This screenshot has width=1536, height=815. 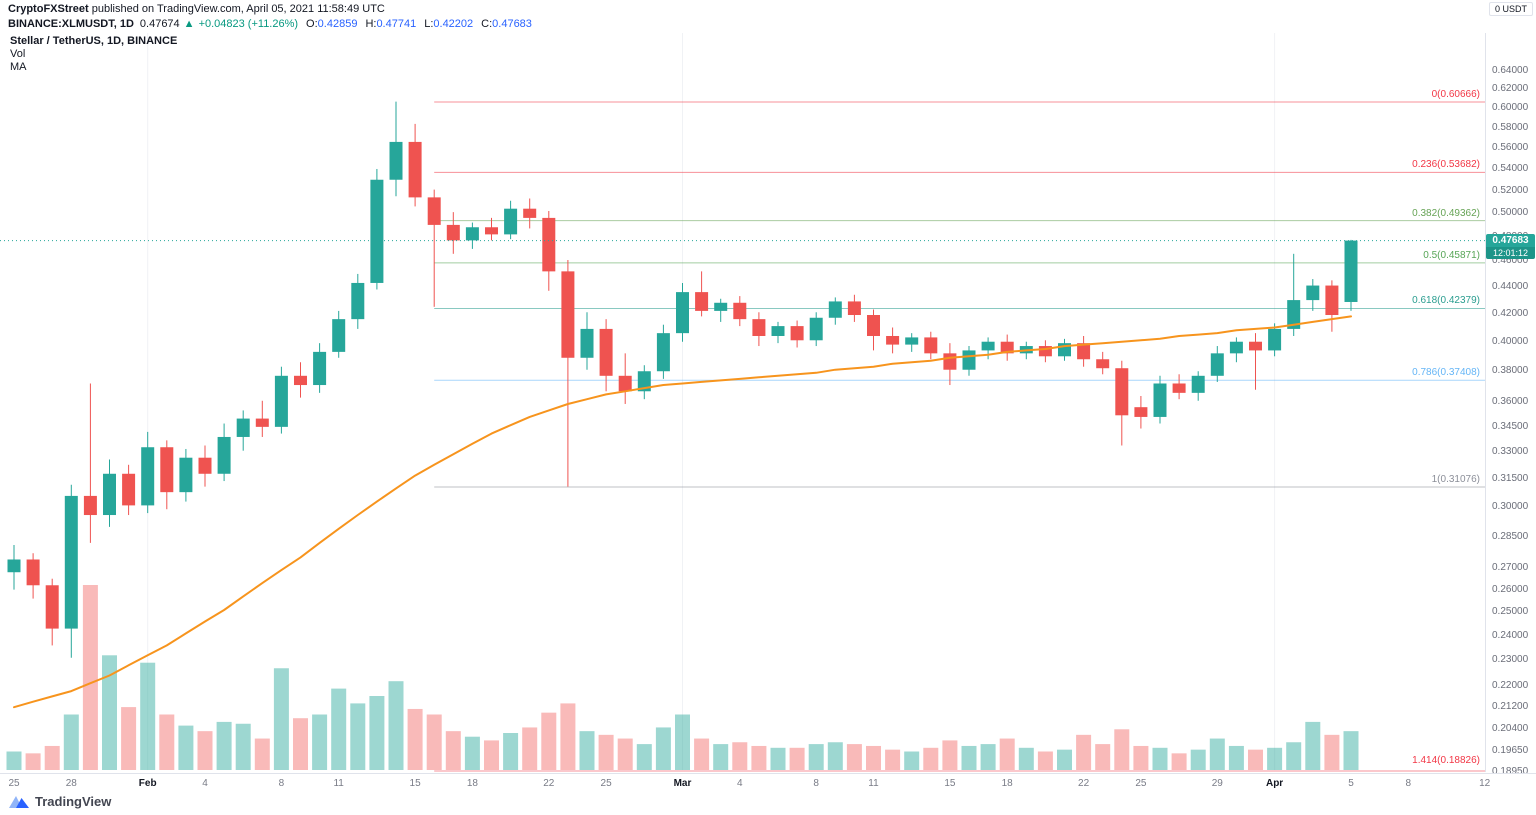 I want to click on legend-volume-item: Vol, so click(x=18, y=54).